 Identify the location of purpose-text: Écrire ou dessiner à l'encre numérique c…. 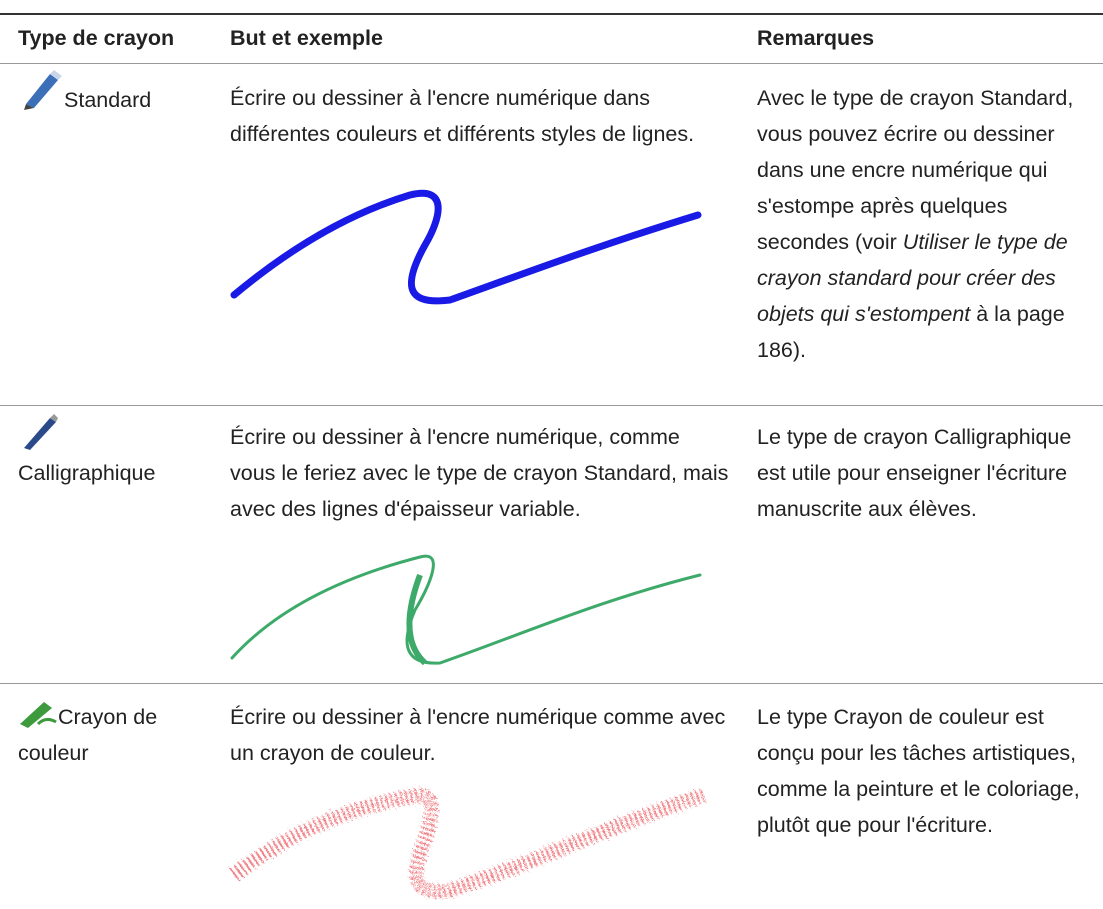
(478, 735).